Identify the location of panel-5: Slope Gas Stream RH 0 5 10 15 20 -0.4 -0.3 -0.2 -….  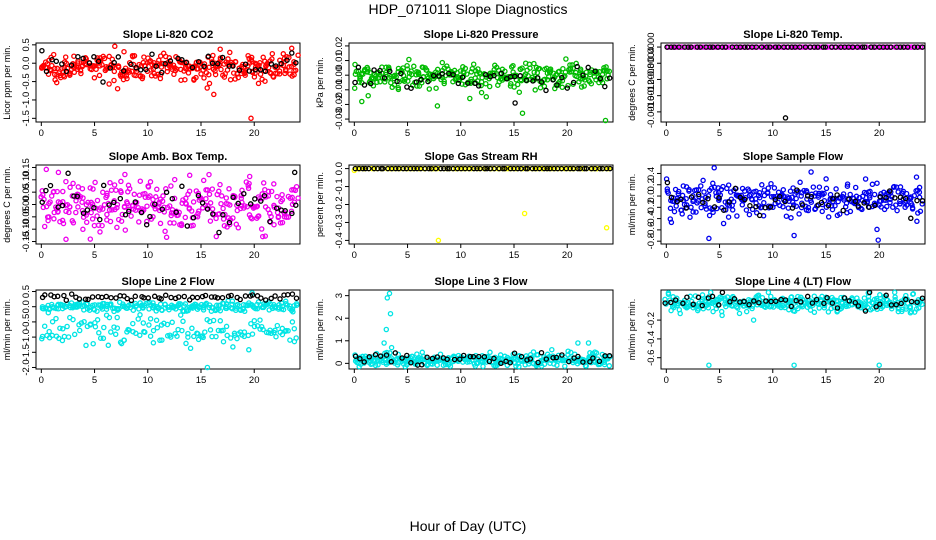
(464, 206).